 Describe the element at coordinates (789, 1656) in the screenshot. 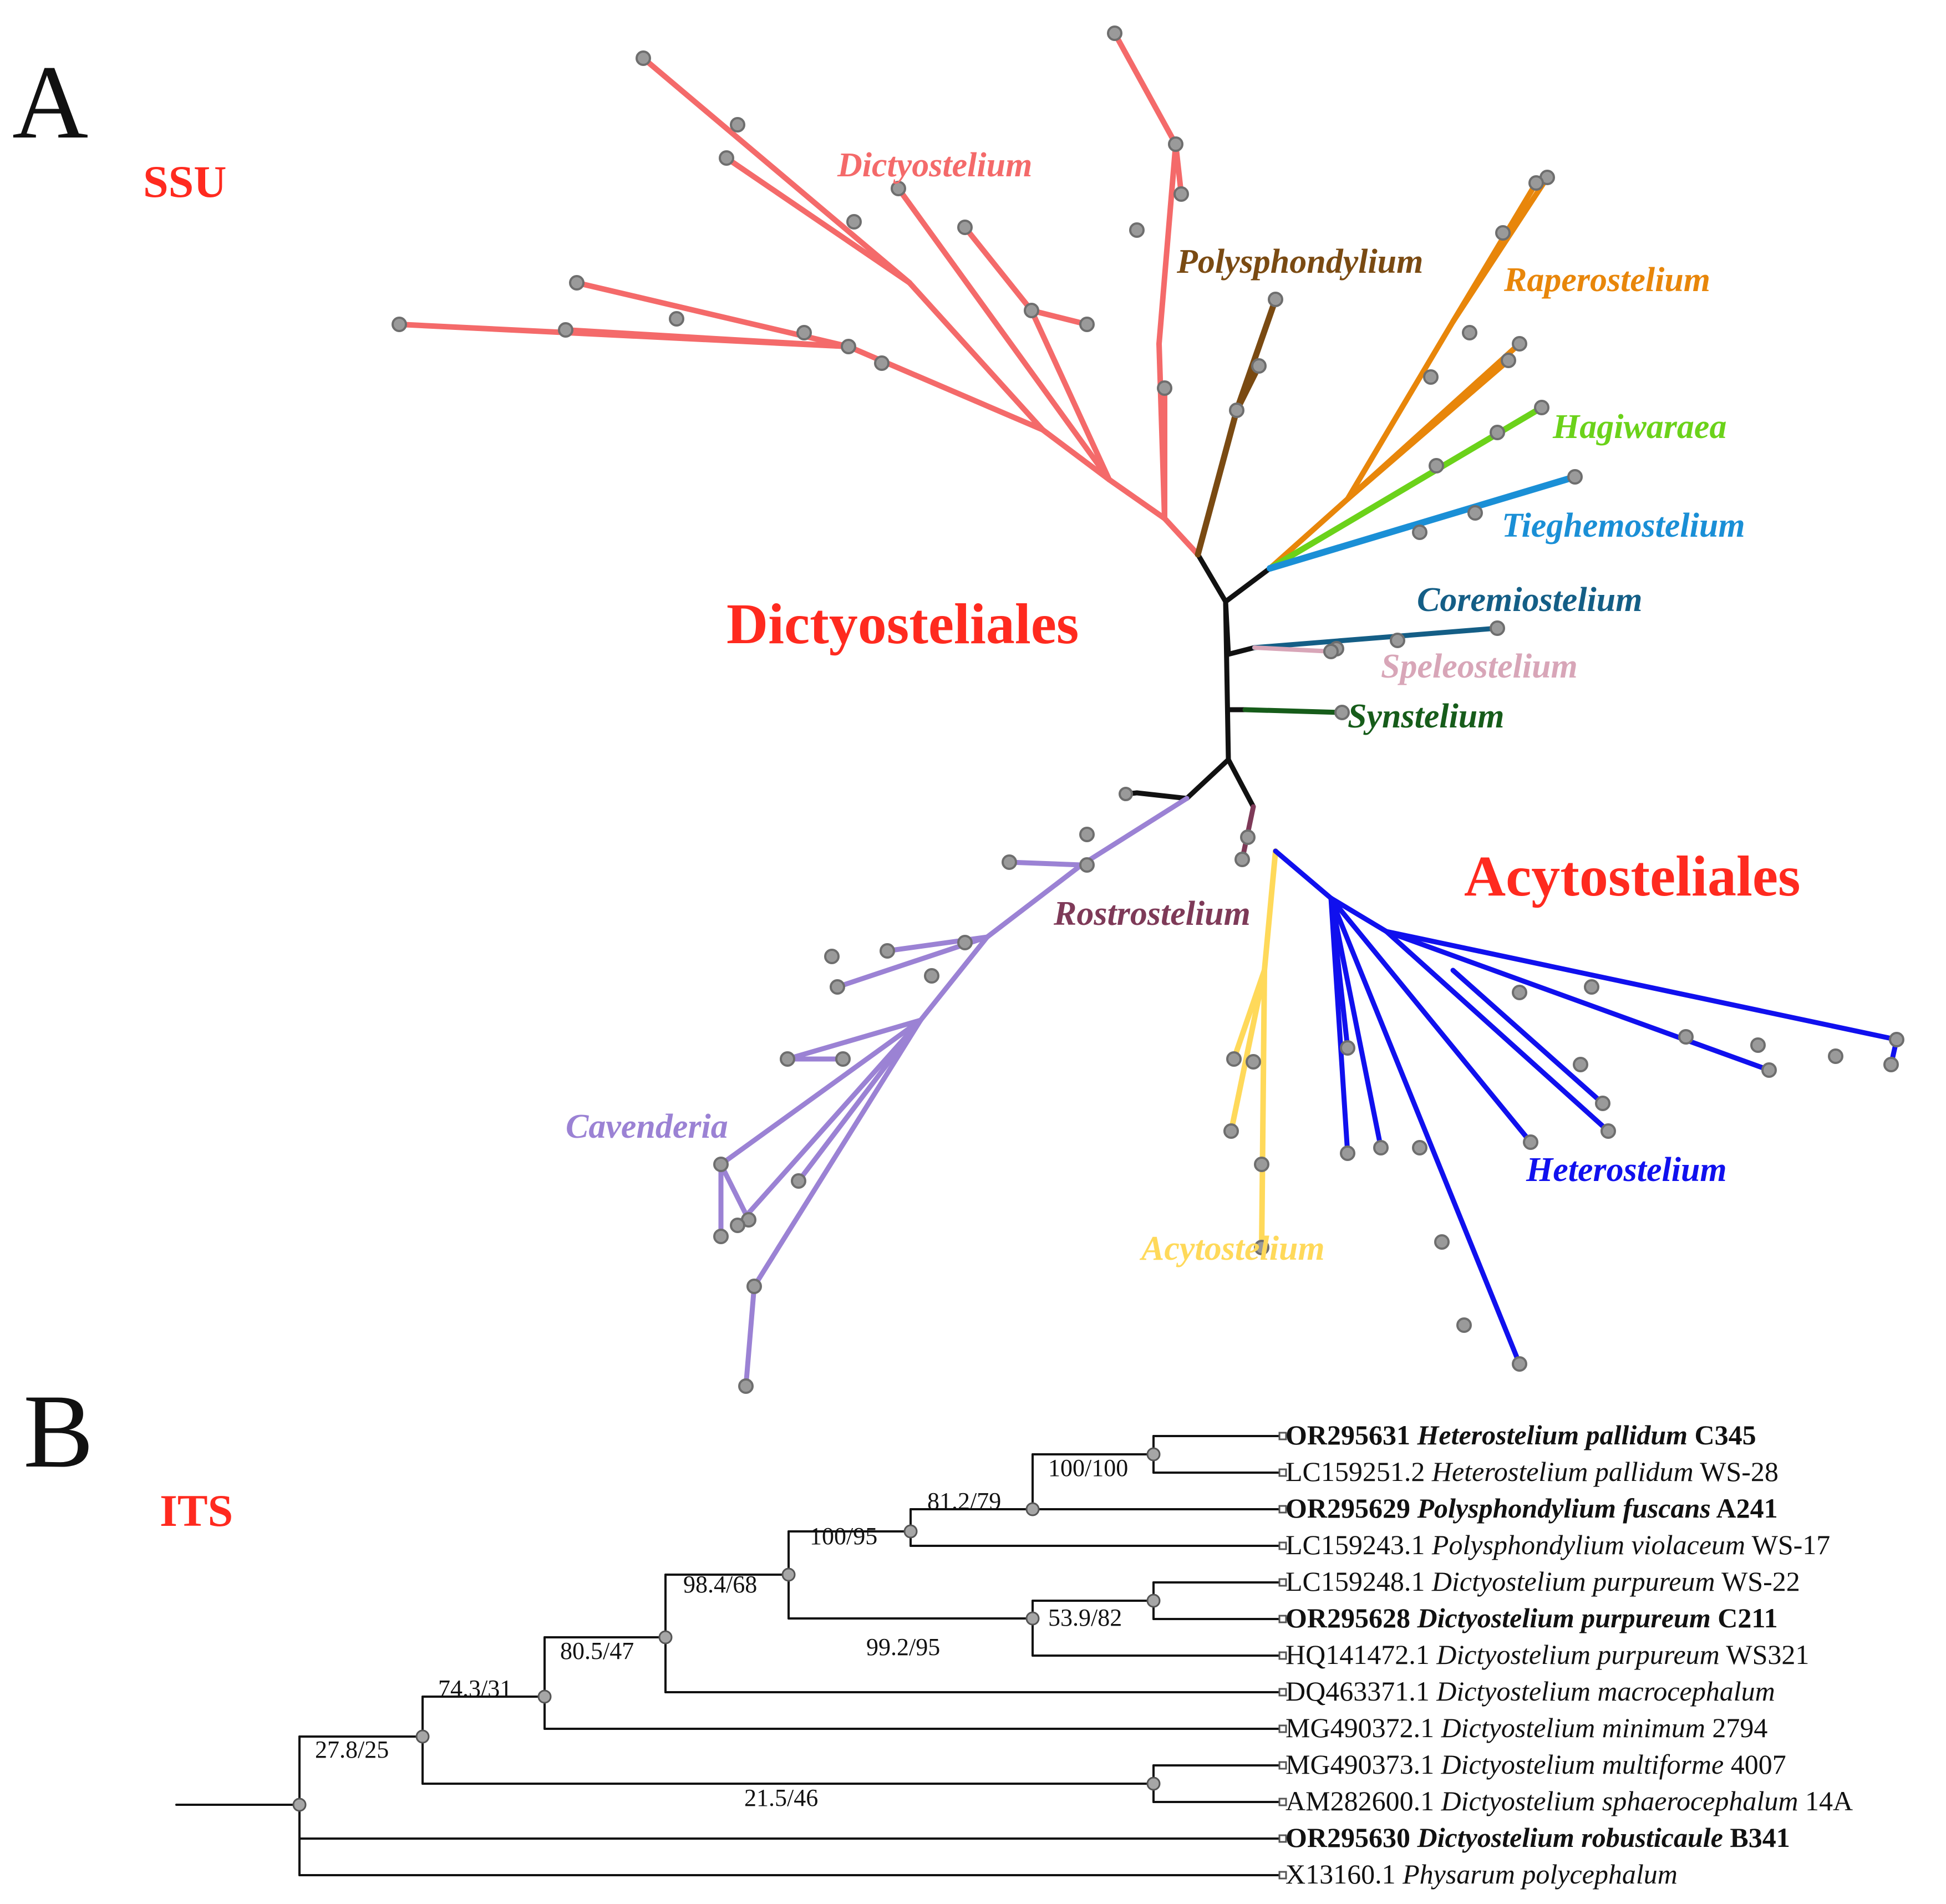

I see `its-nodes` at that location.